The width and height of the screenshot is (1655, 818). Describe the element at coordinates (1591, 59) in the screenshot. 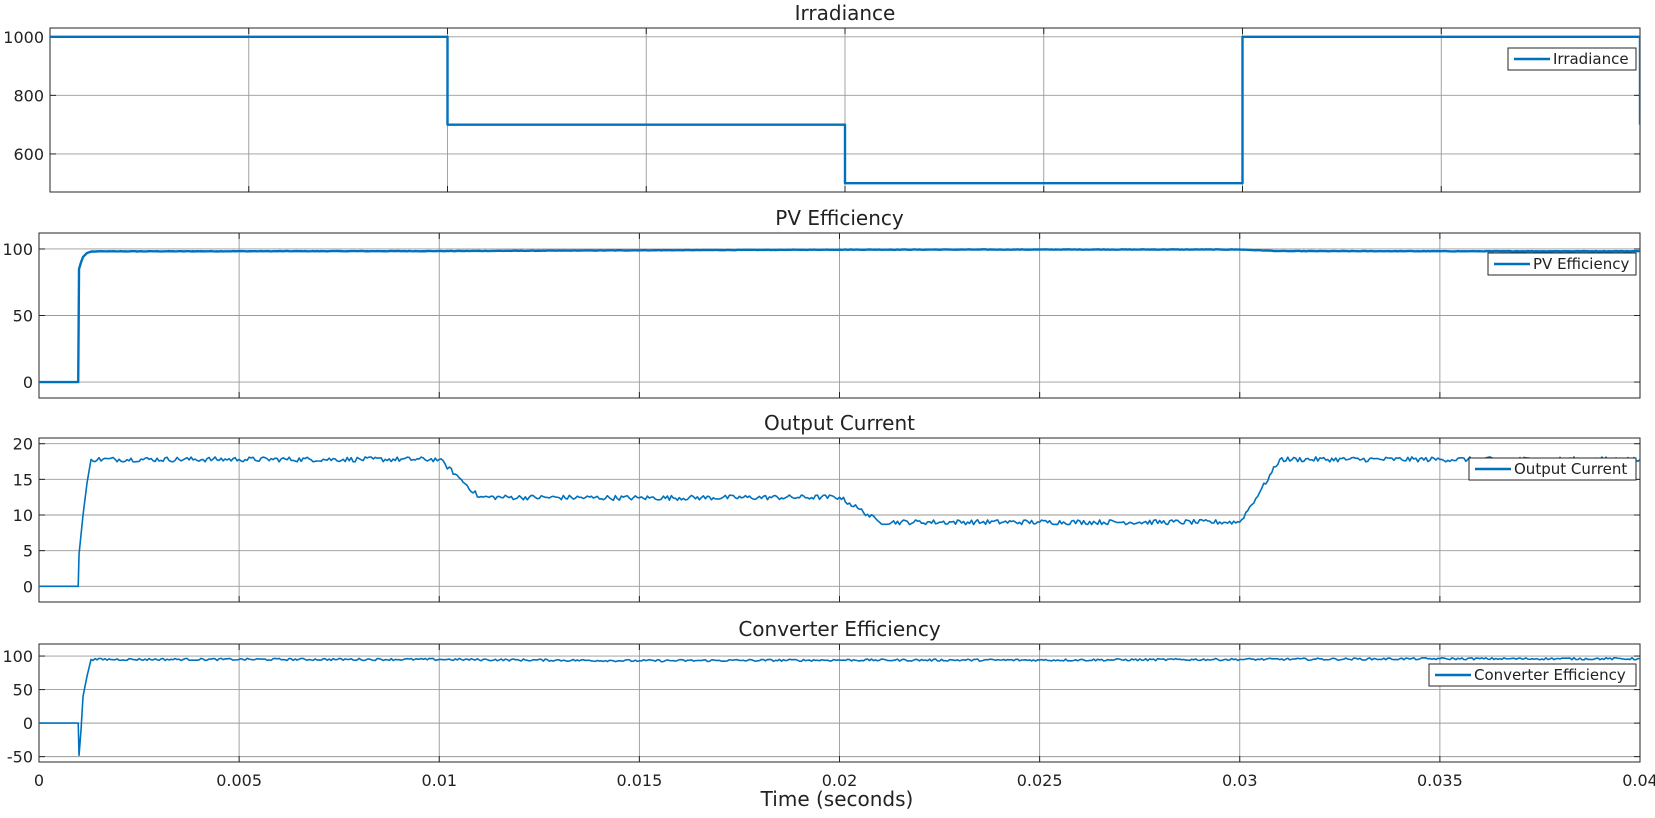

I see `legend-label: Irradiance` at that location.